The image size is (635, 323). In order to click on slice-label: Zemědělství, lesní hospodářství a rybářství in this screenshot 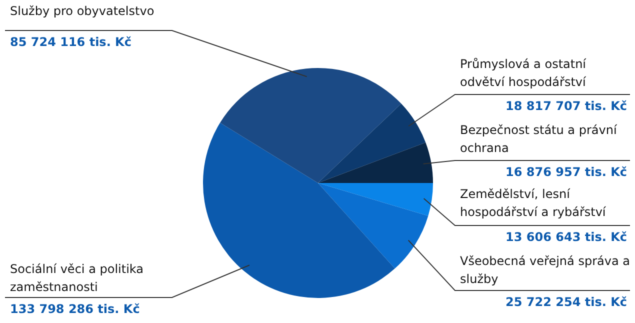, I will do `click(533, 203)`.